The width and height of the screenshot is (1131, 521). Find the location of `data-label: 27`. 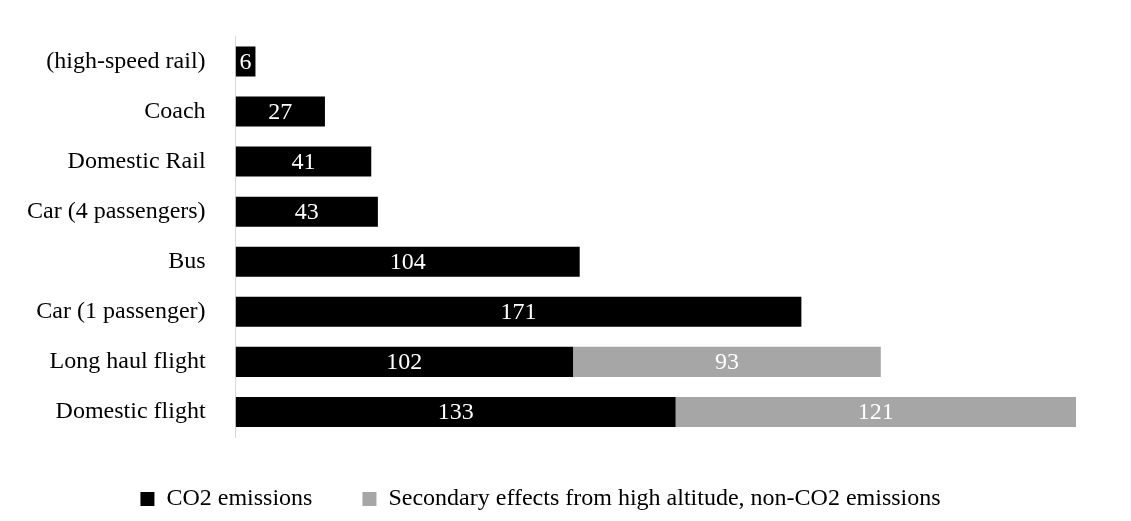

data-label: 27 is located at coordinates (280, 110).